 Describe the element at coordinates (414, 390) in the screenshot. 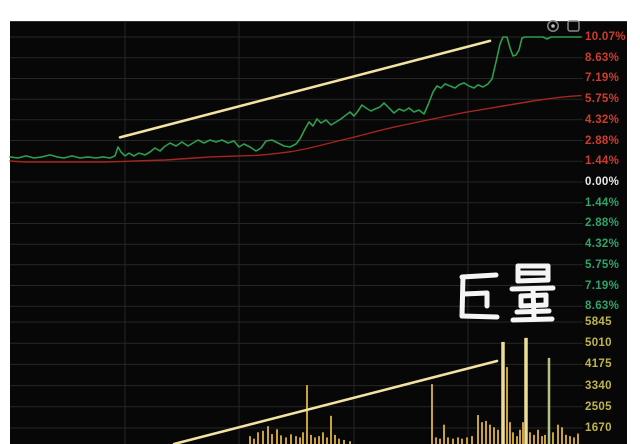

I see `volume-bars` at that location.